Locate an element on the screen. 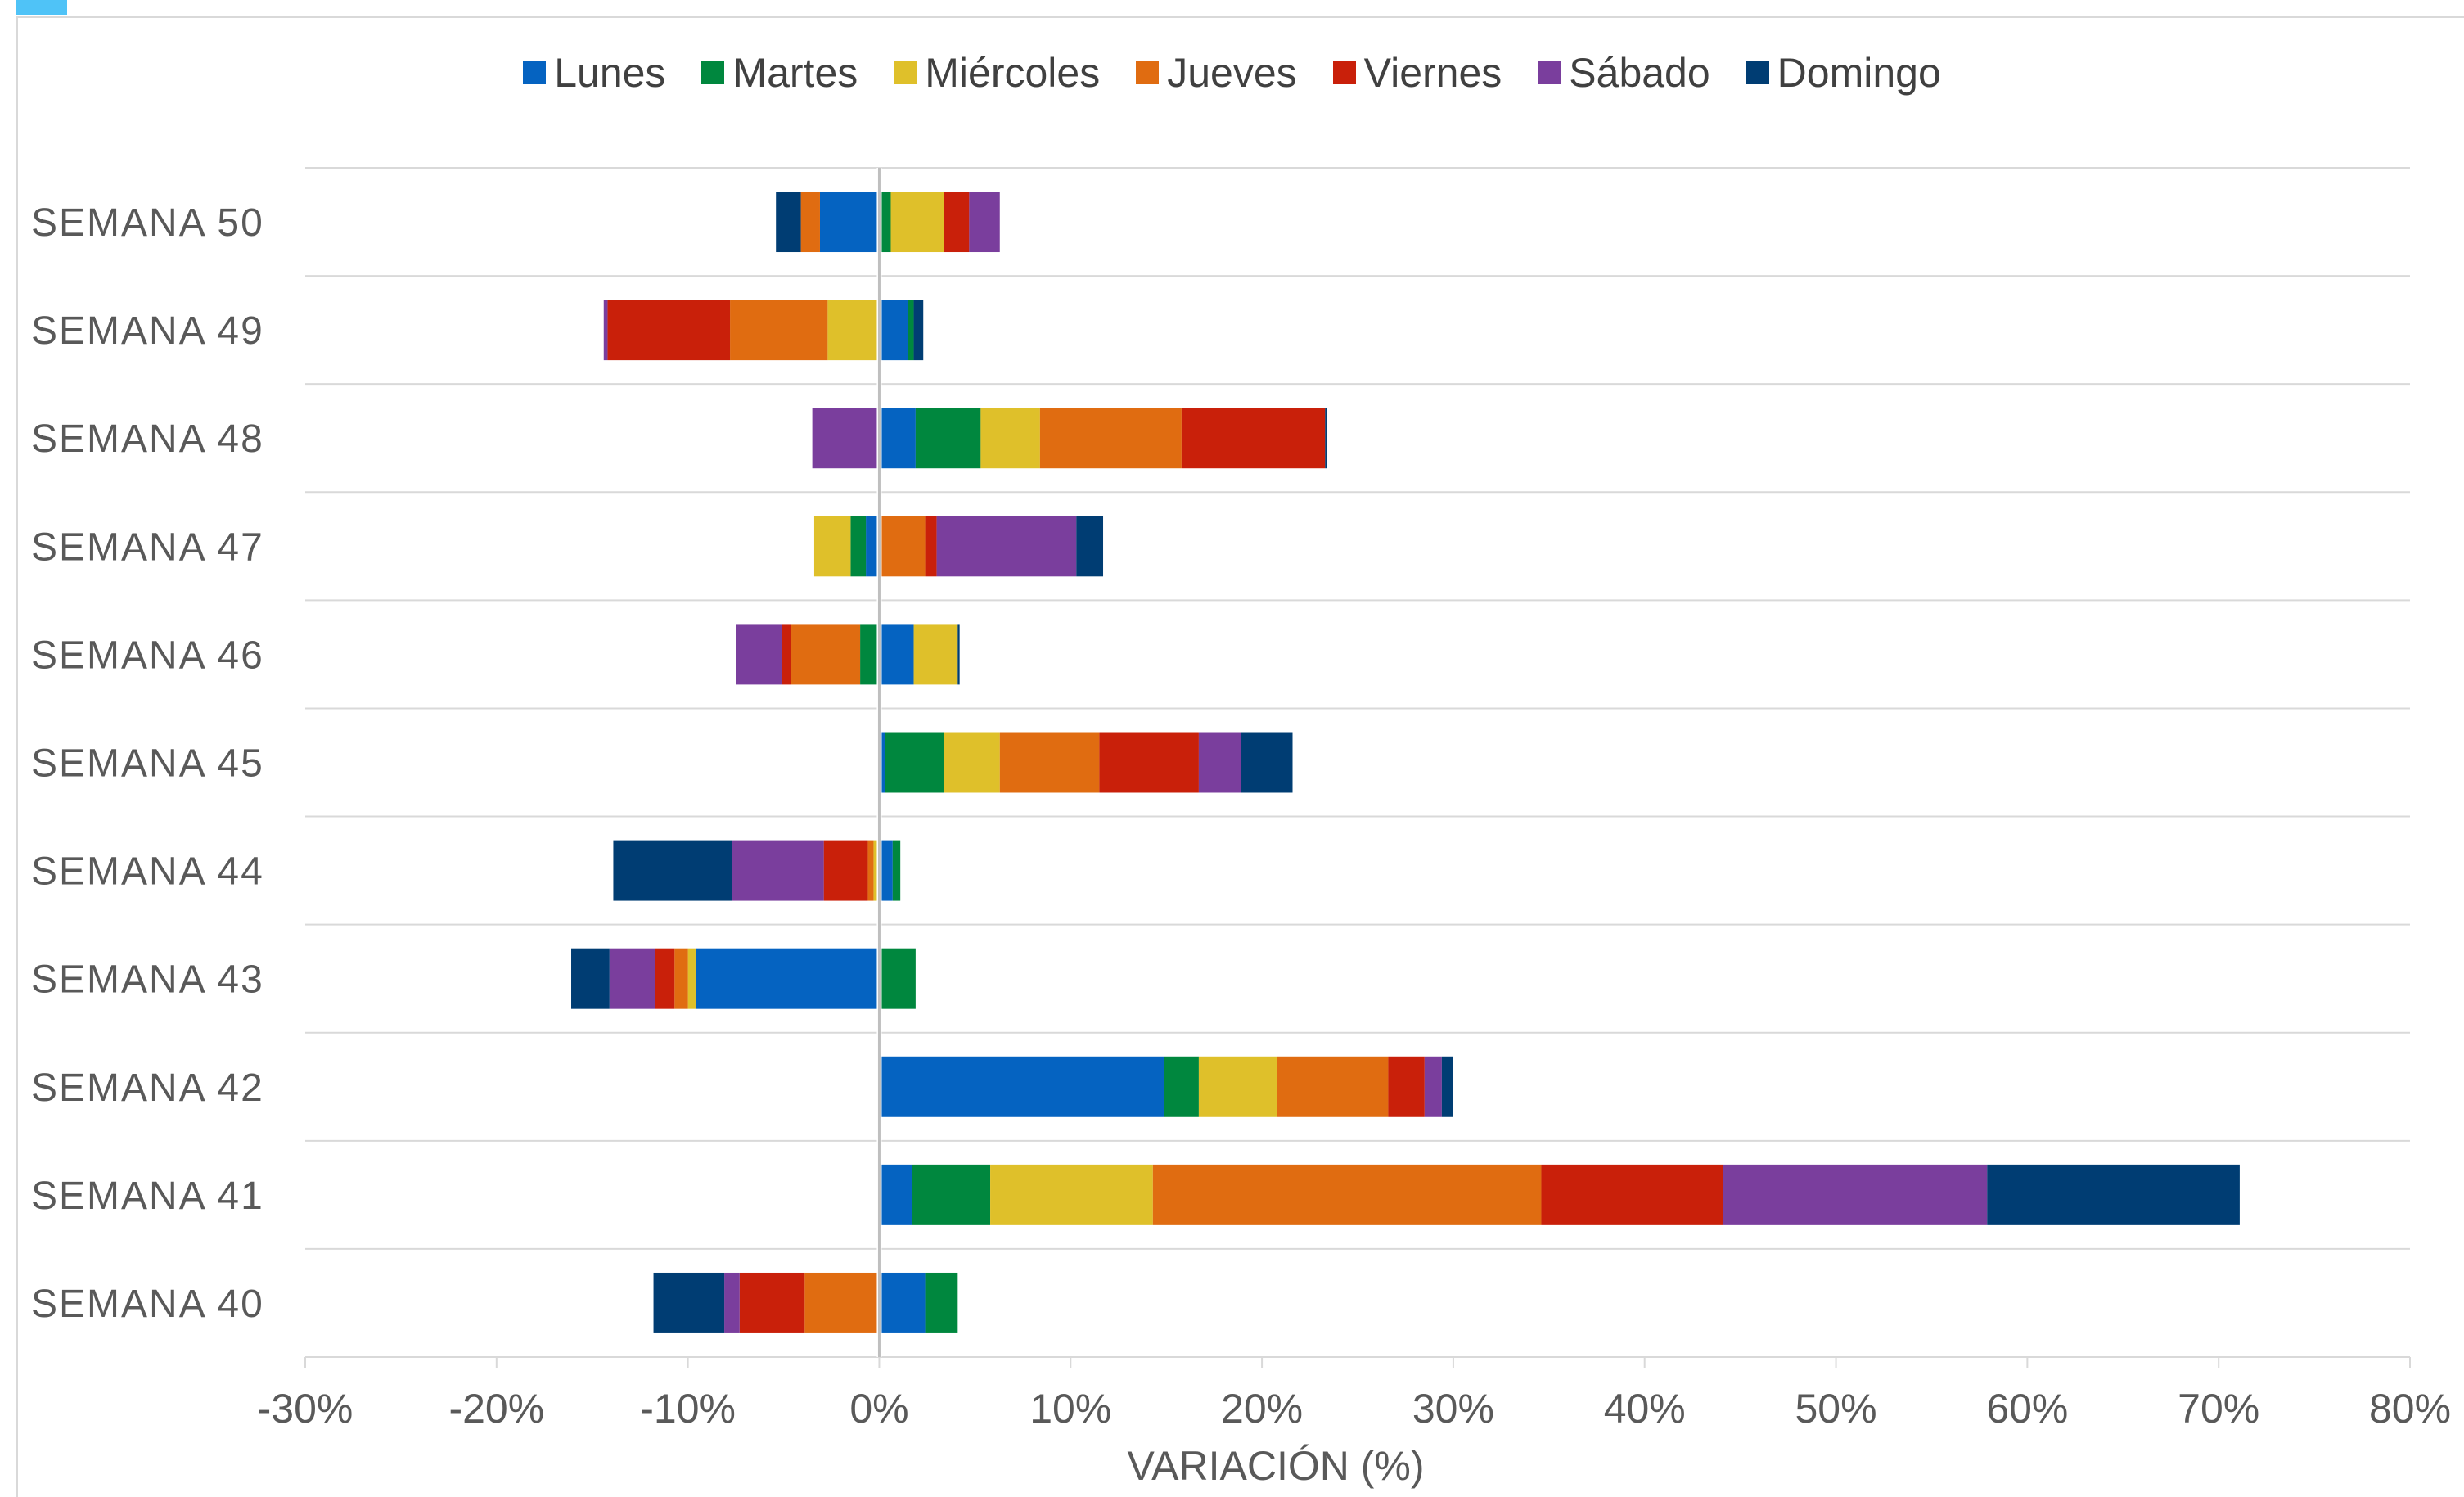  legend-item: Jueves is located at coordinates (1216, 73).